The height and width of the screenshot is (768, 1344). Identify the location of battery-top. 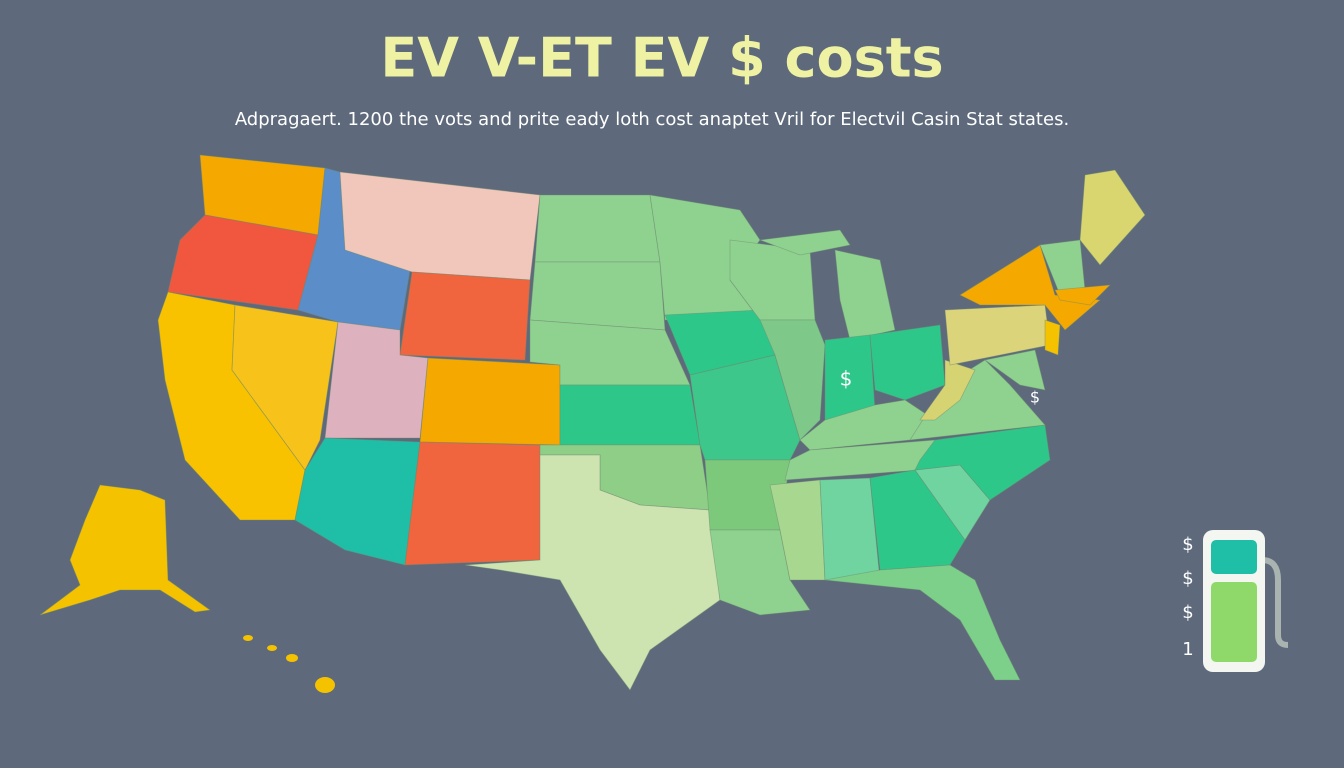
(1234, 557).